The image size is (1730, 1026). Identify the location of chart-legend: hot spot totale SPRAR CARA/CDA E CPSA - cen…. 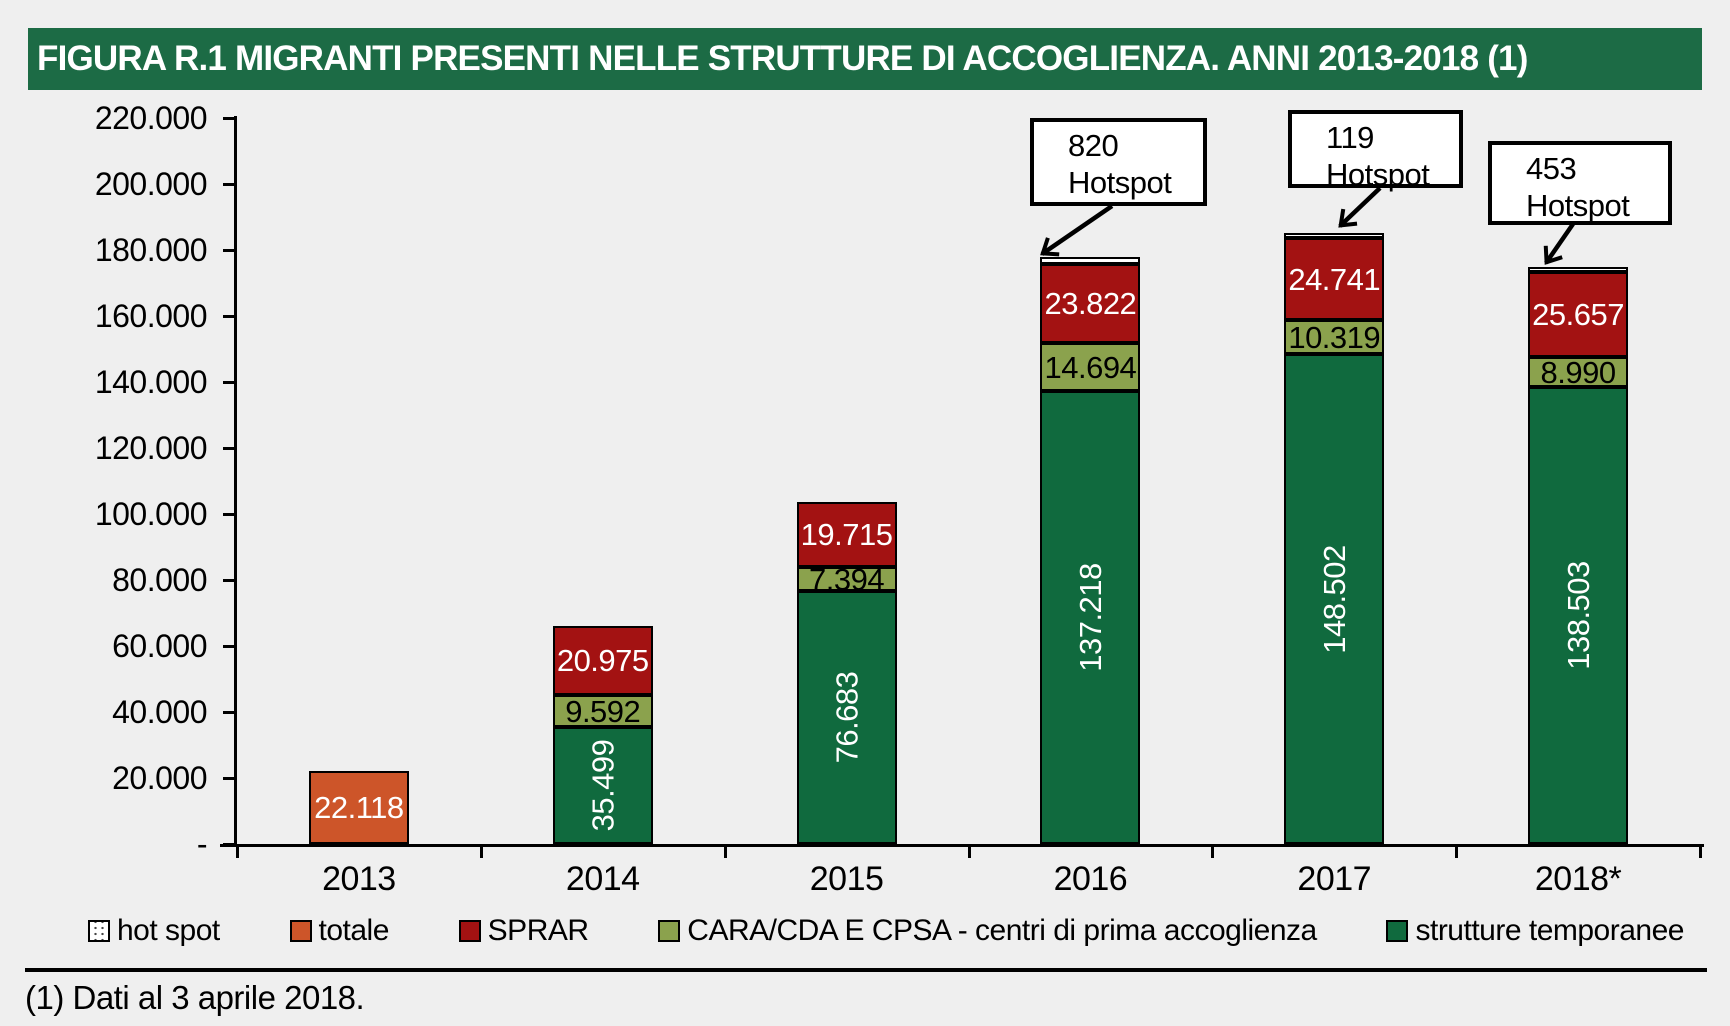
(886, 931).